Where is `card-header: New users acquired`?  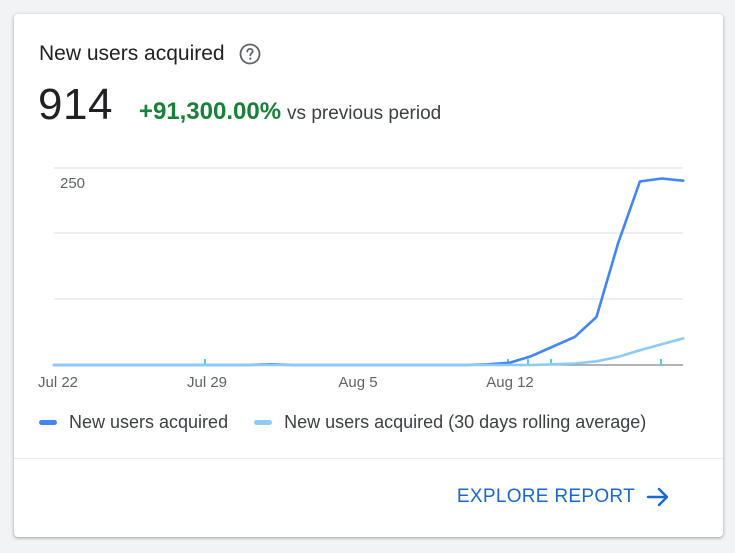 card-header: New users acquired is located at coordinates (150, 54).